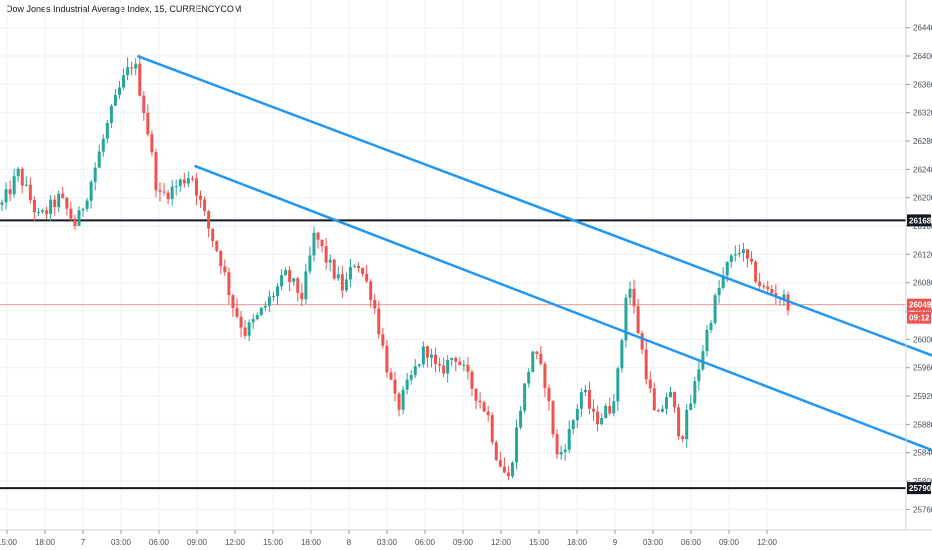 Image resolution: width=932 pixels, height=550 pixels. I want to click on y-tick-label: 25840, so click(922, 453).